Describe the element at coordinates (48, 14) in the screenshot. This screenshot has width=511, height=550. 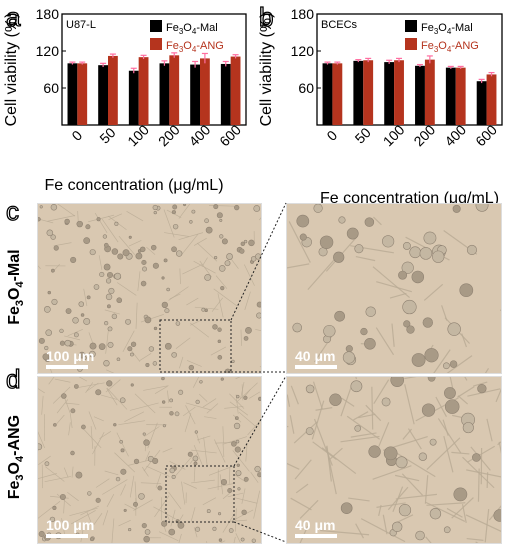
I see `y-tick-label: 180` at that location.